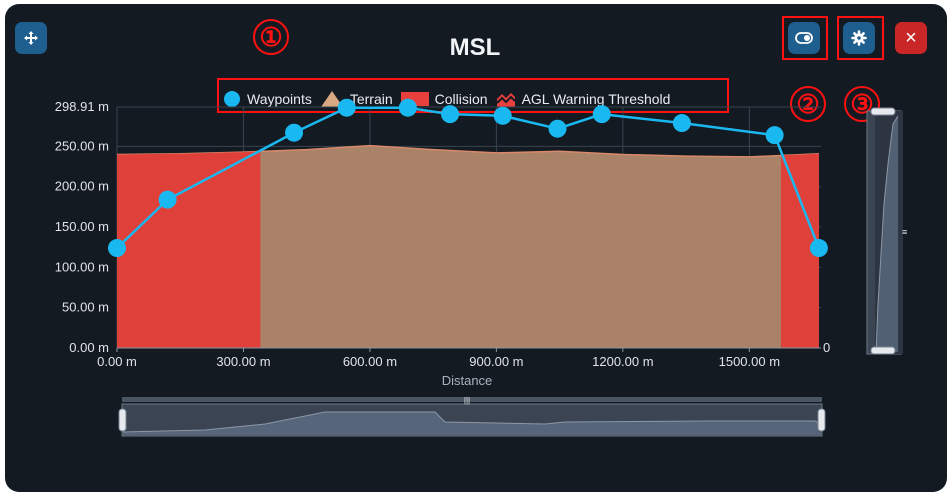  I want to click on y-tick-label: 250.00 m, so click(82, 145).